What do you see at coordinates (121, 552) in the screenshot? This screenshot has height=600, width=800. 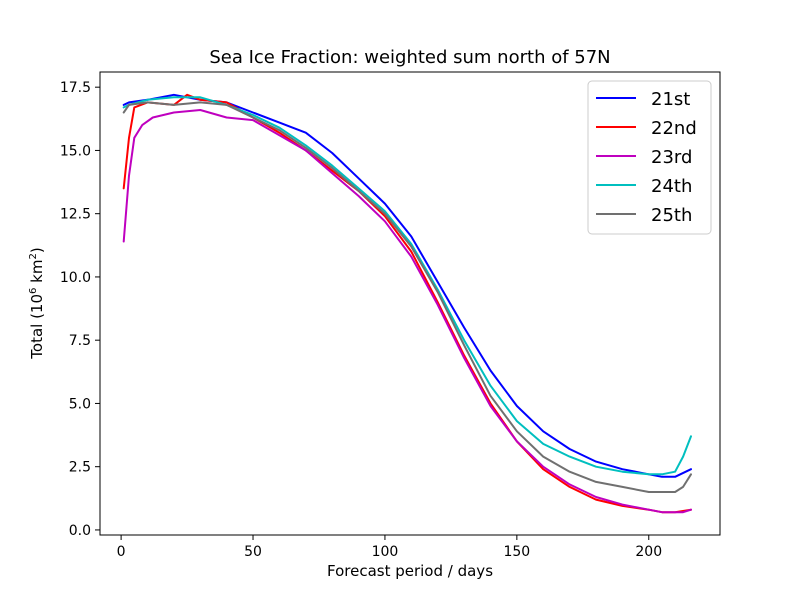 I see `x-tick-label: 0` at bounding box center [121, 552].